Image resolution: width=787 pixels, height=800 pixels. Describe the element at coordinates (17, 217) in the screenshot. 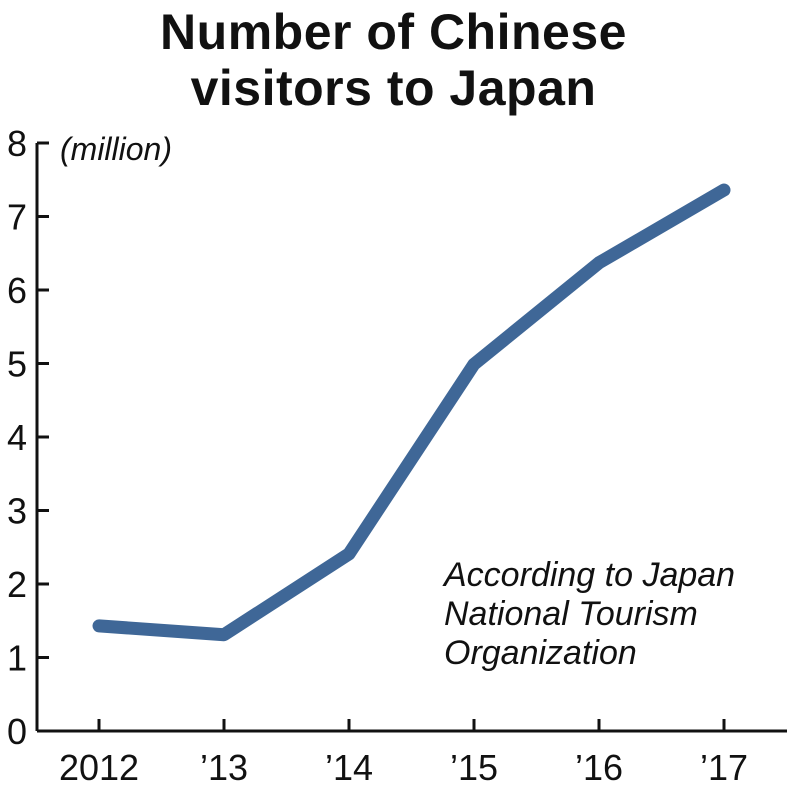

I see `y-tick-label: 7` at that location.